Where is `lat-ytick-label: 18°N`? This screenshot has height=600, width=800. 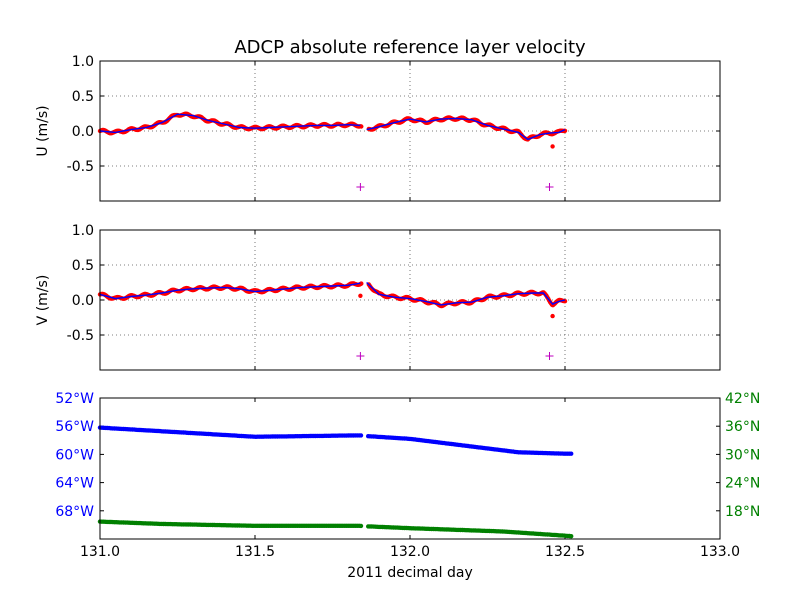
lat-ytick-label: 18°N is located at coordinates (742, 512).